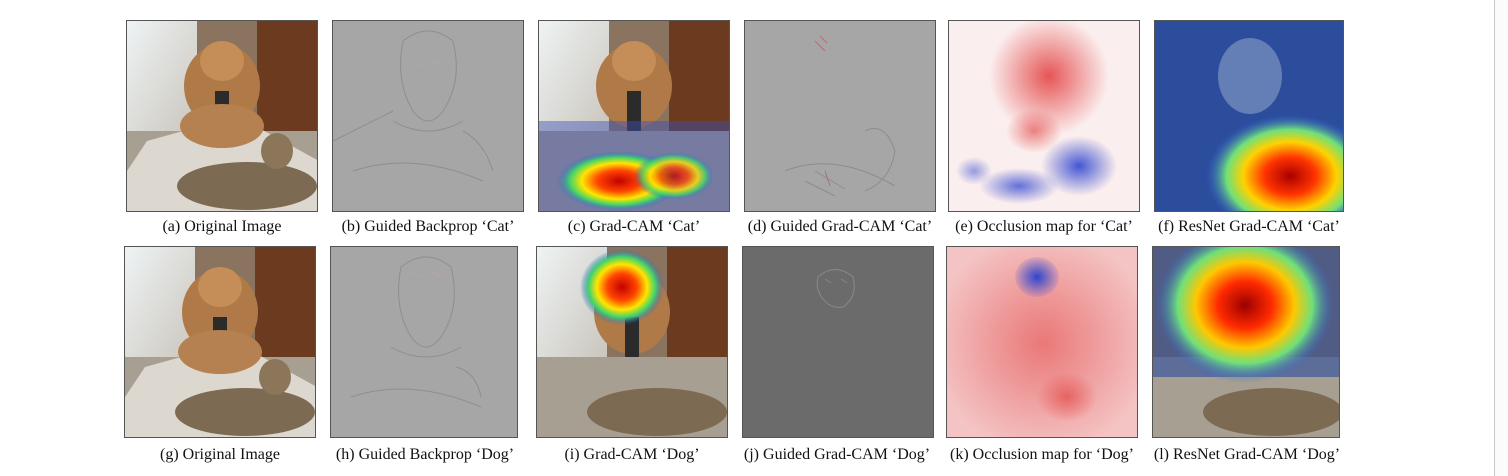 The height and width of the screenshot is (476, 1508). What do you see at coordinates (222, 226) in the screenshot?
I see `caption-a: (a) Original Image` at bounding box center [222, 226].